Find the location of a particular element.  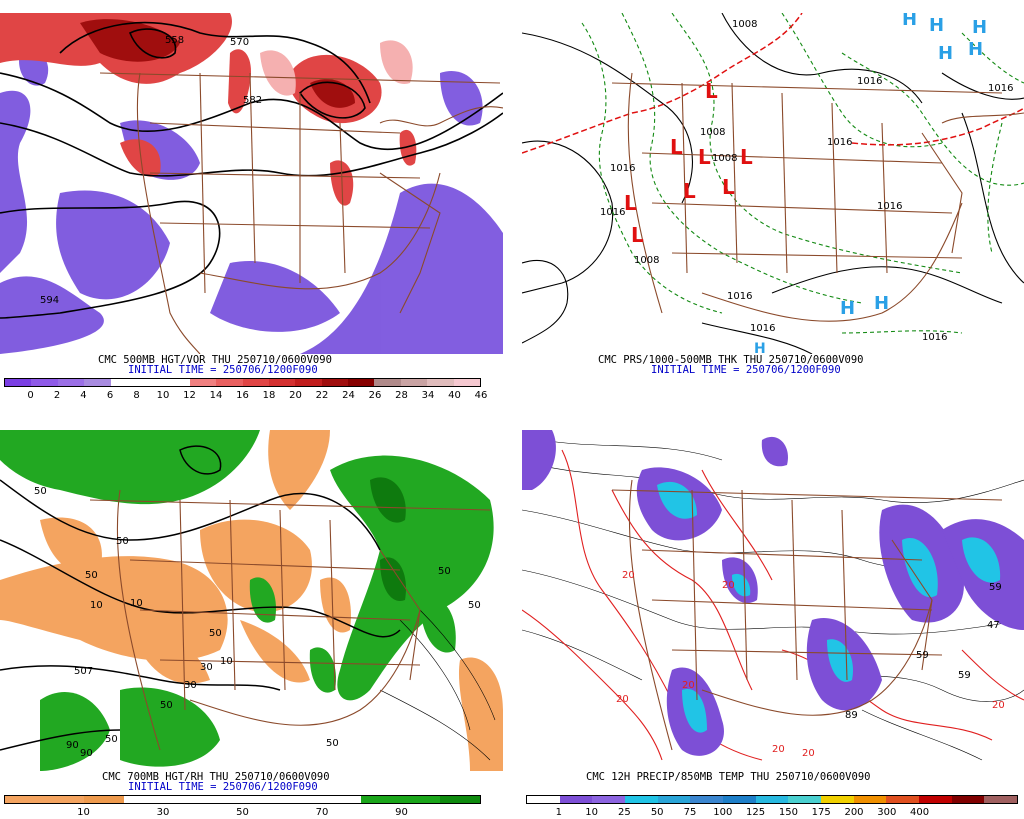

precip-colorbar is located at coordinates (772, 799).